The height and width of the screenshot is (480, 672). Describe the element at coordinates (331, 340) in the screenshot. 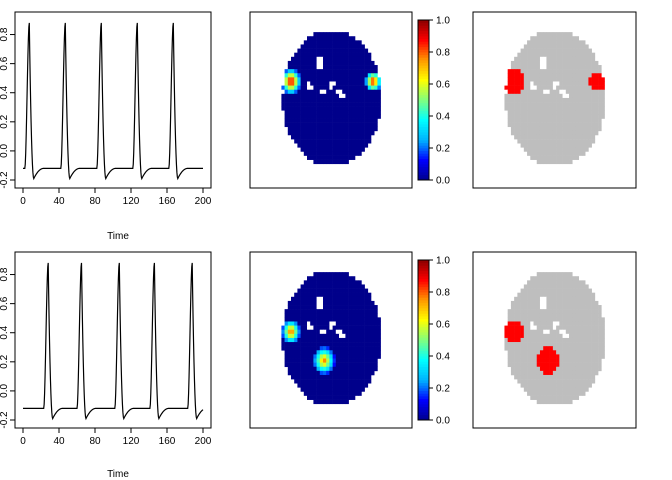

I see `plot-frame` at that location.